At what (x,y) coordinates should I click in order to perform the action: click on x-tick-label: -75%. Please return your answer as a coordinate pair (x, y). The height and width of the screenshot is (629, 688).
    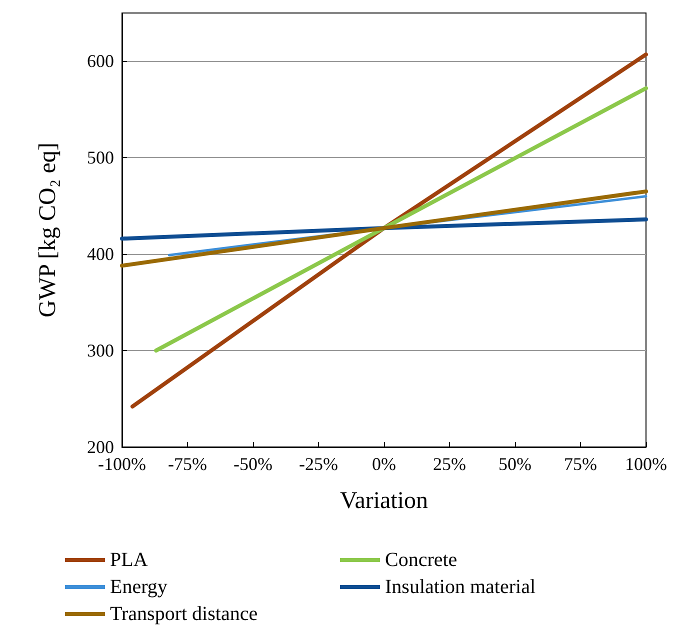
    Looking at the image, I should click on (187, 464).